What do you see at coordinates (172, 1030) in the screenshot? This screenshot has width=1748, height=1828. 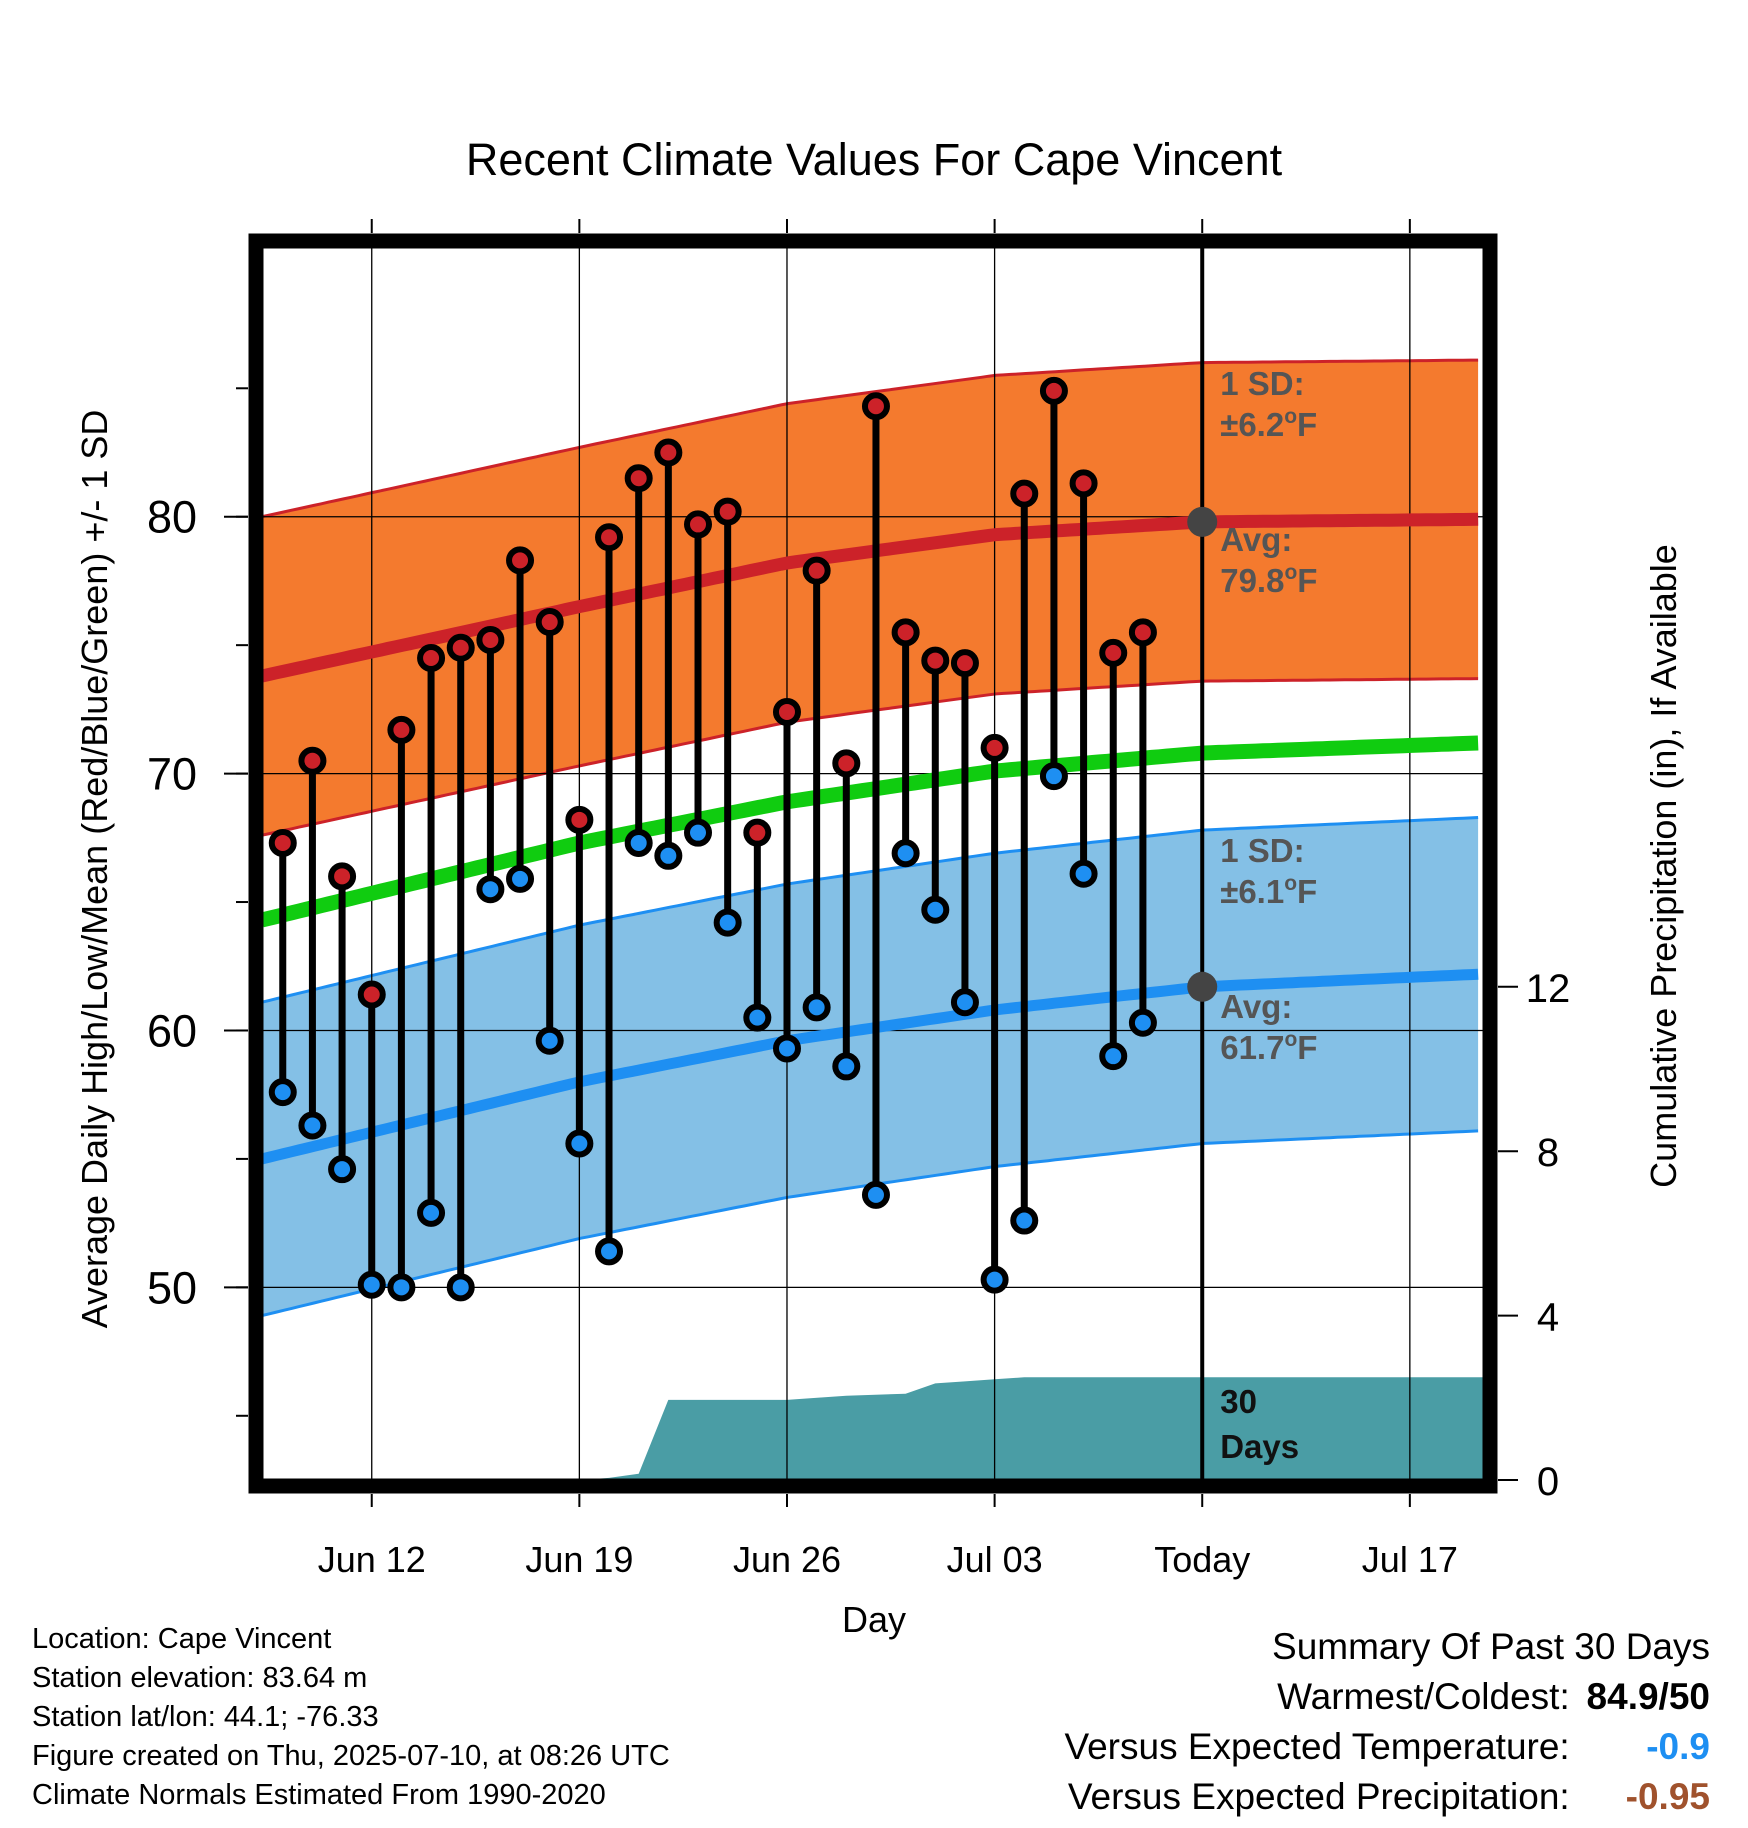 I see `y-tick-label: 60` at bounding box center [172, 1030].